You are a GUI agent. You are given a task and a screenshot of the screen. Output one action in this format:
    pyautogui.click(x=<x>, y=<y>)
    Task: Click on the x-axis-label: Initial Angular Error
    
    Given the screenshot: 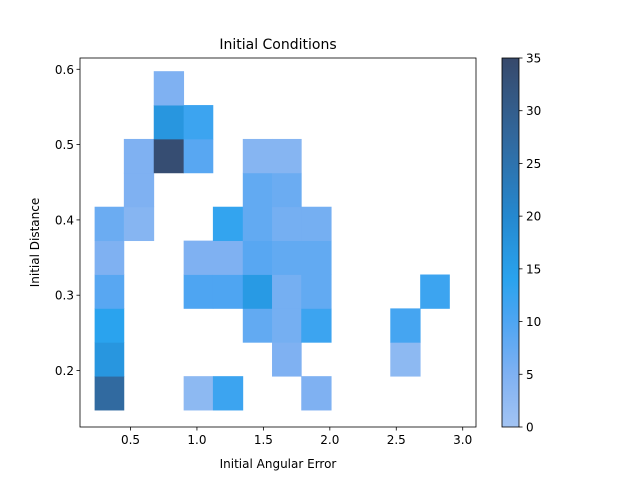 What is the action you would take?
    pyautogui.click(x=278, y=464)
    